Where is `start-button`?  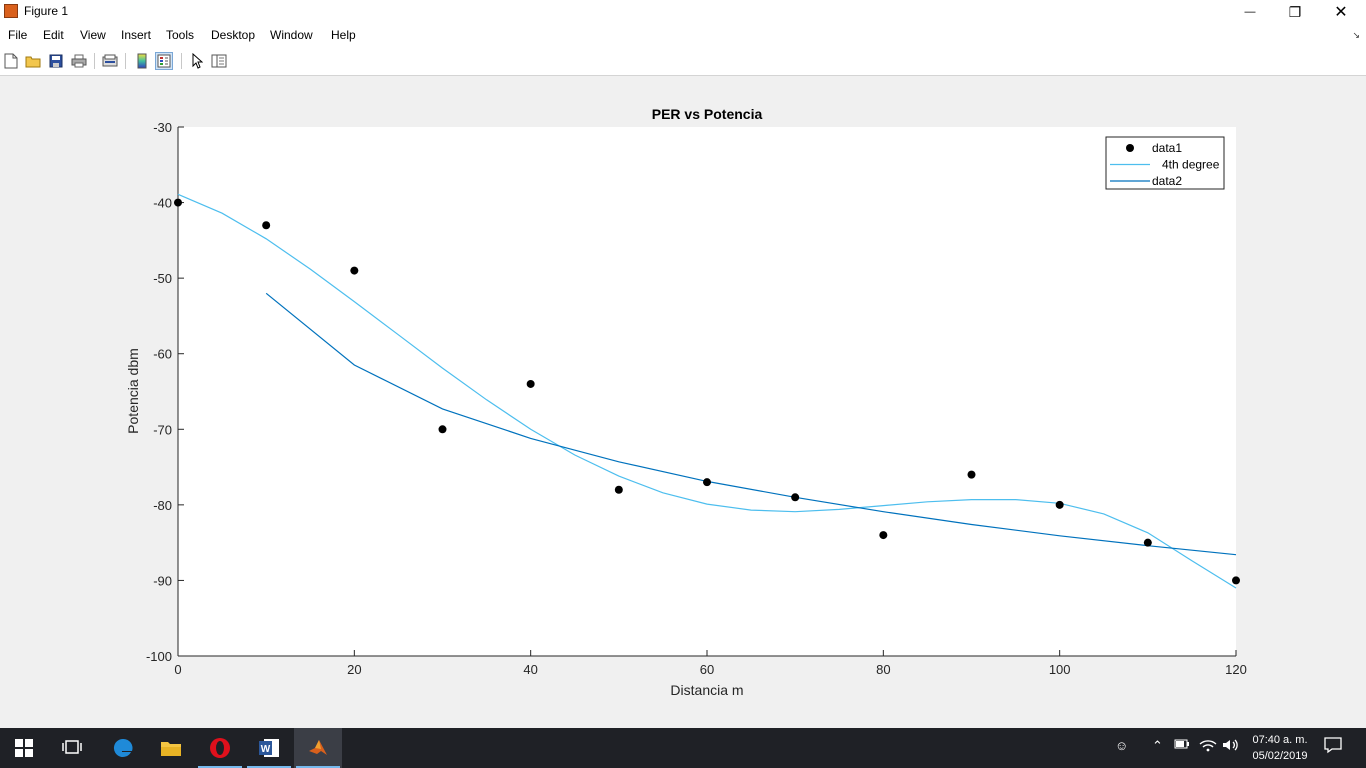 start-button is located at coordinates (24, 748).